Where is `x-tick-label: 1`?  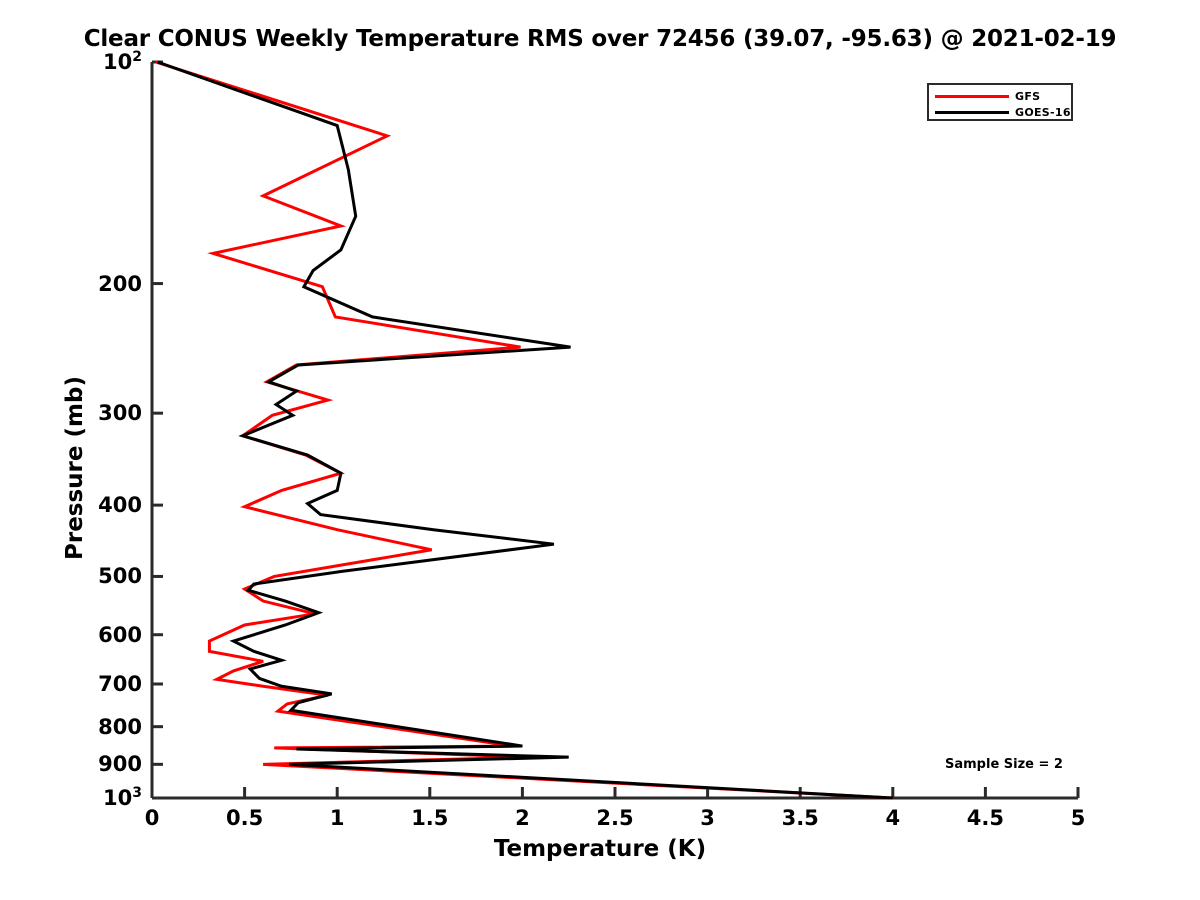 x-tick-label: 1 is located at coordinates (337, 818).